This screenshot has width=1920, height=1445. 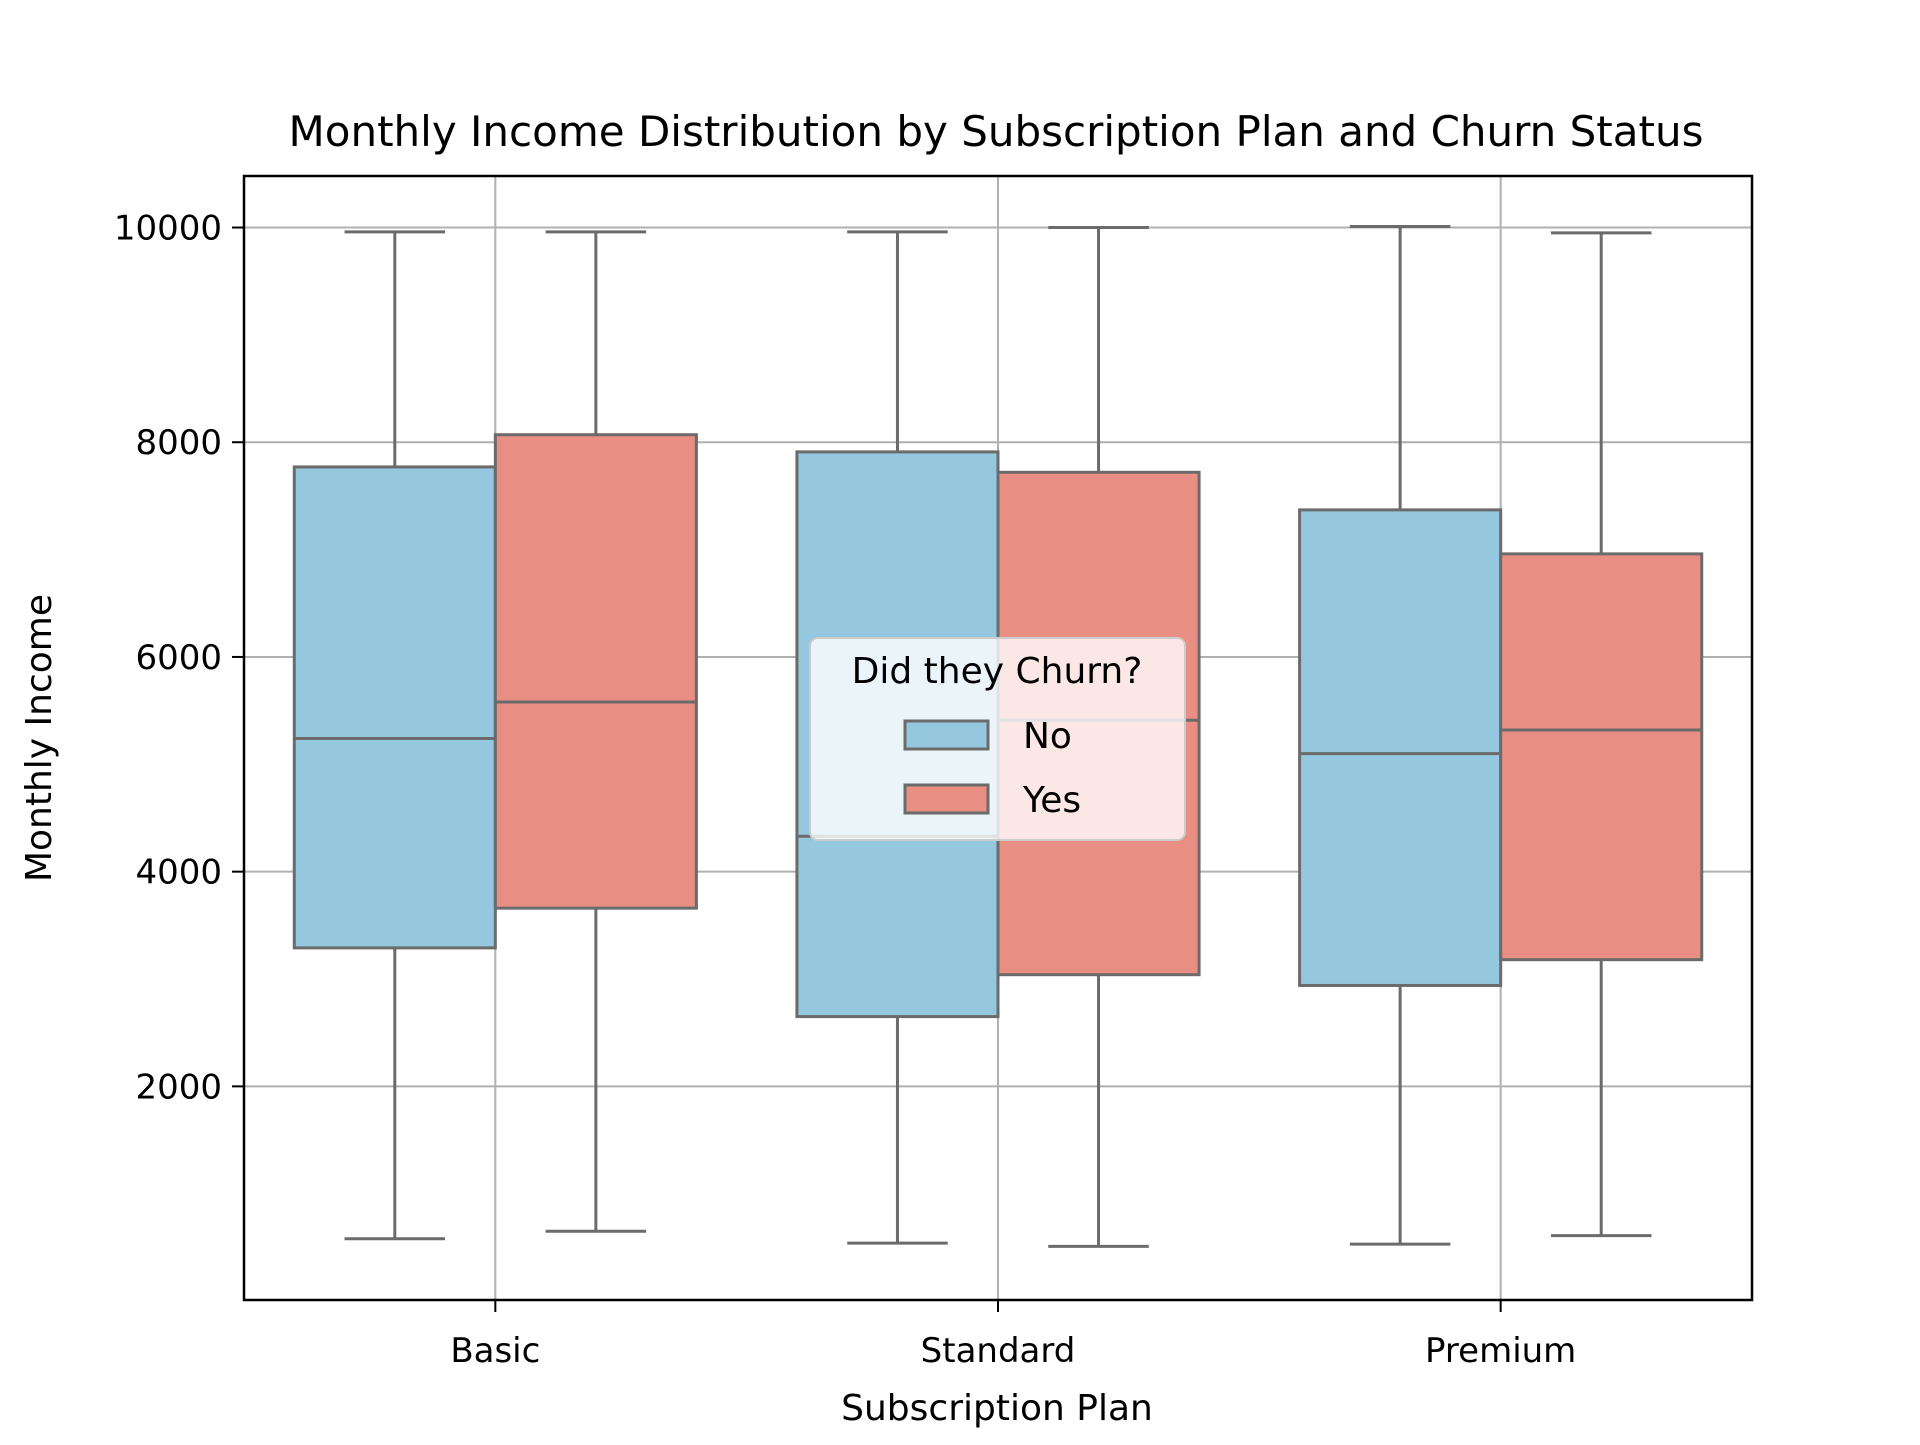 What do you see at coordinates (1500, 1351) in the screenshot?
I see `x-tick-label: Premium` at bounding box center [1500, 1351].